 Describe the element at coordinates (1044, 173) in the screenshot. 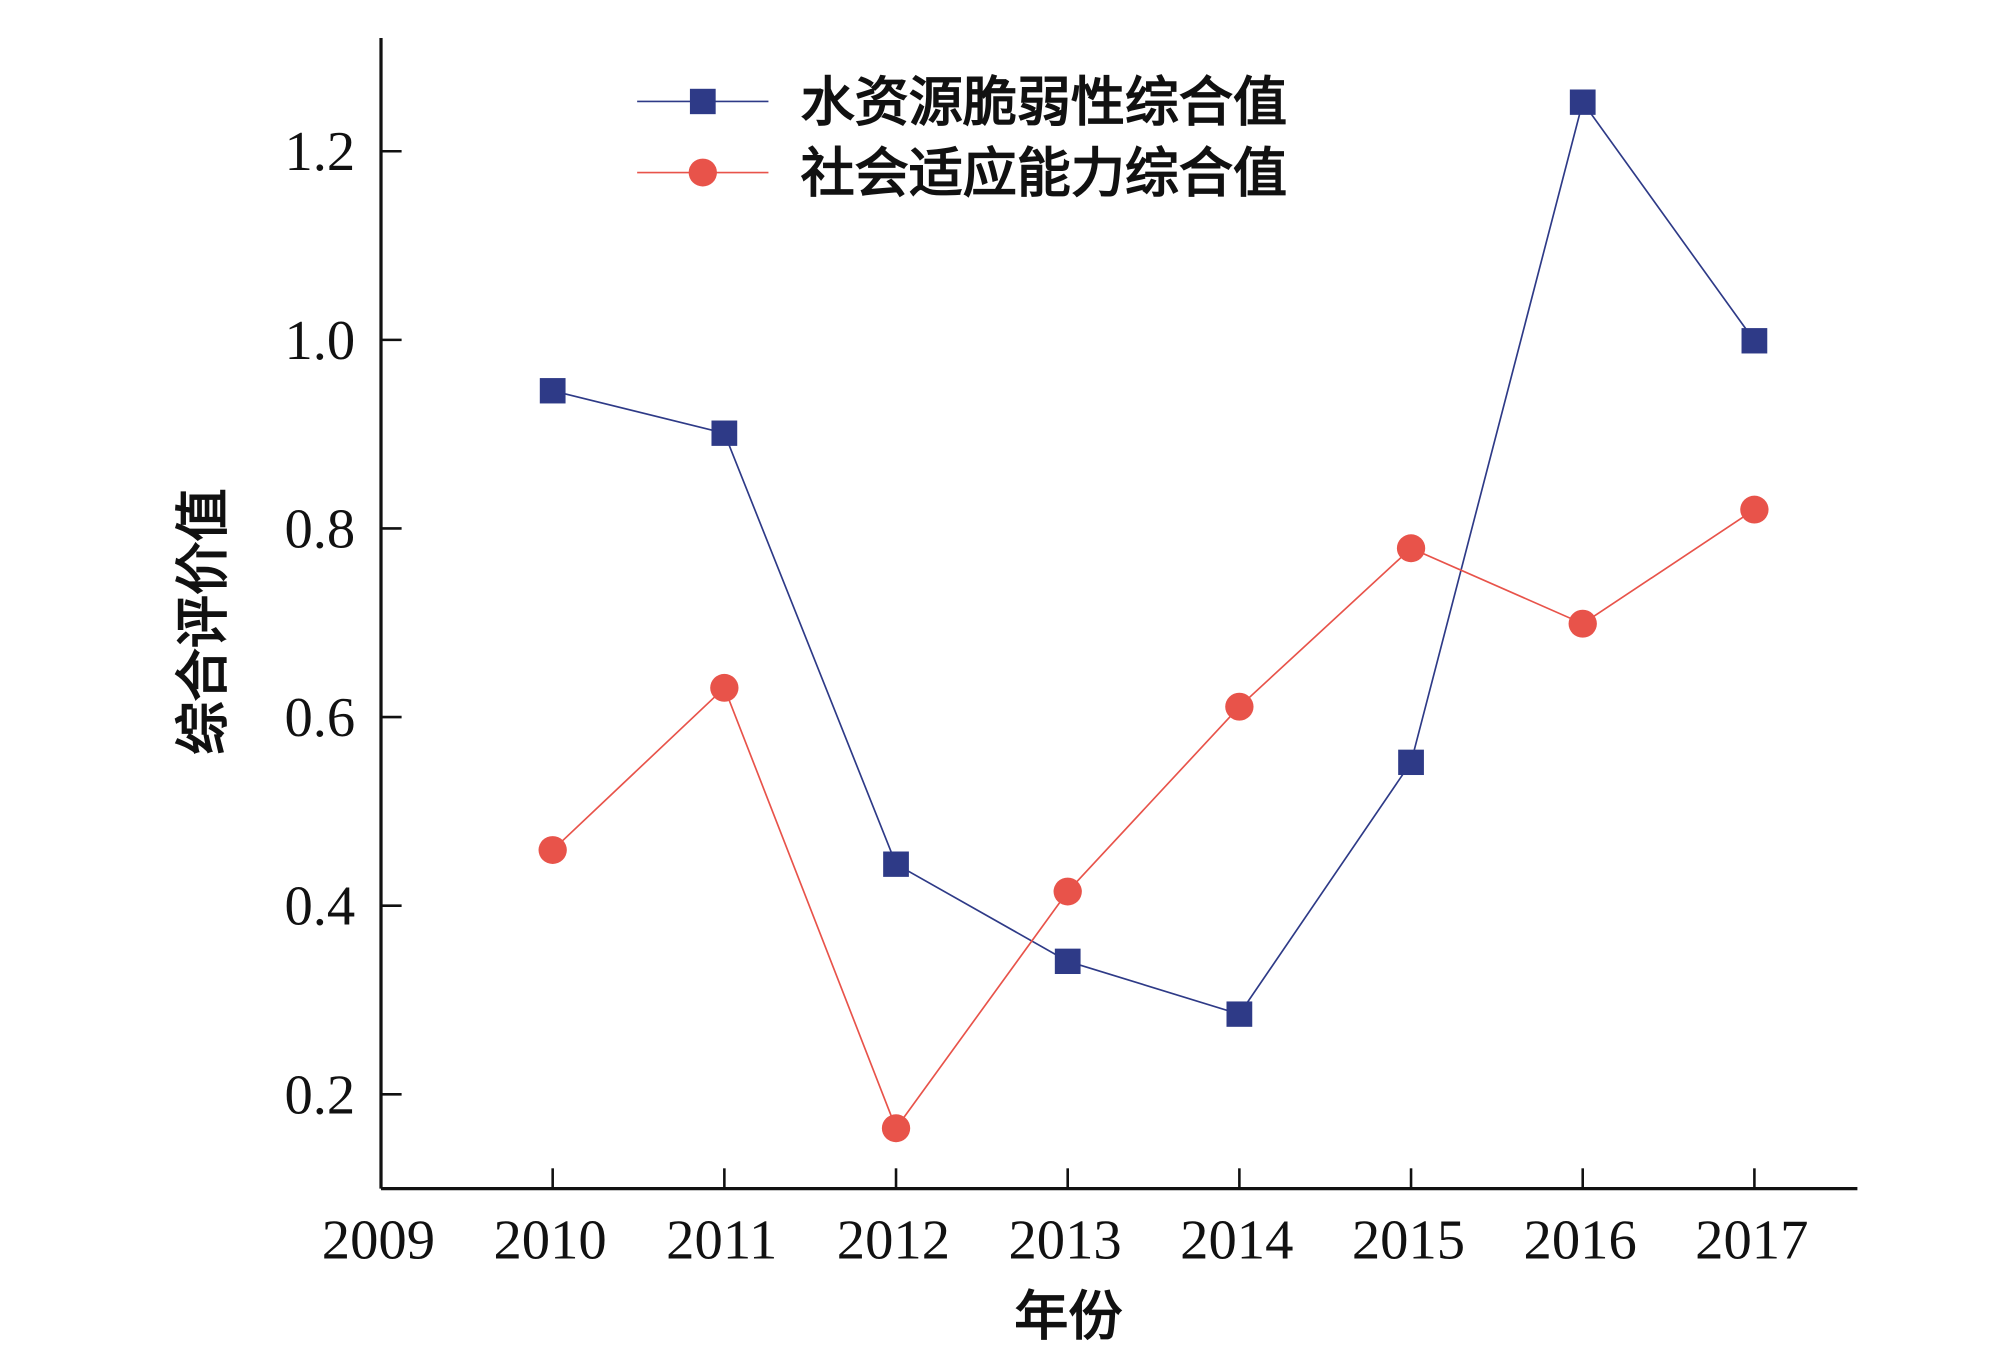

I see `legend-label: 社会适应能力综合值` at that location.